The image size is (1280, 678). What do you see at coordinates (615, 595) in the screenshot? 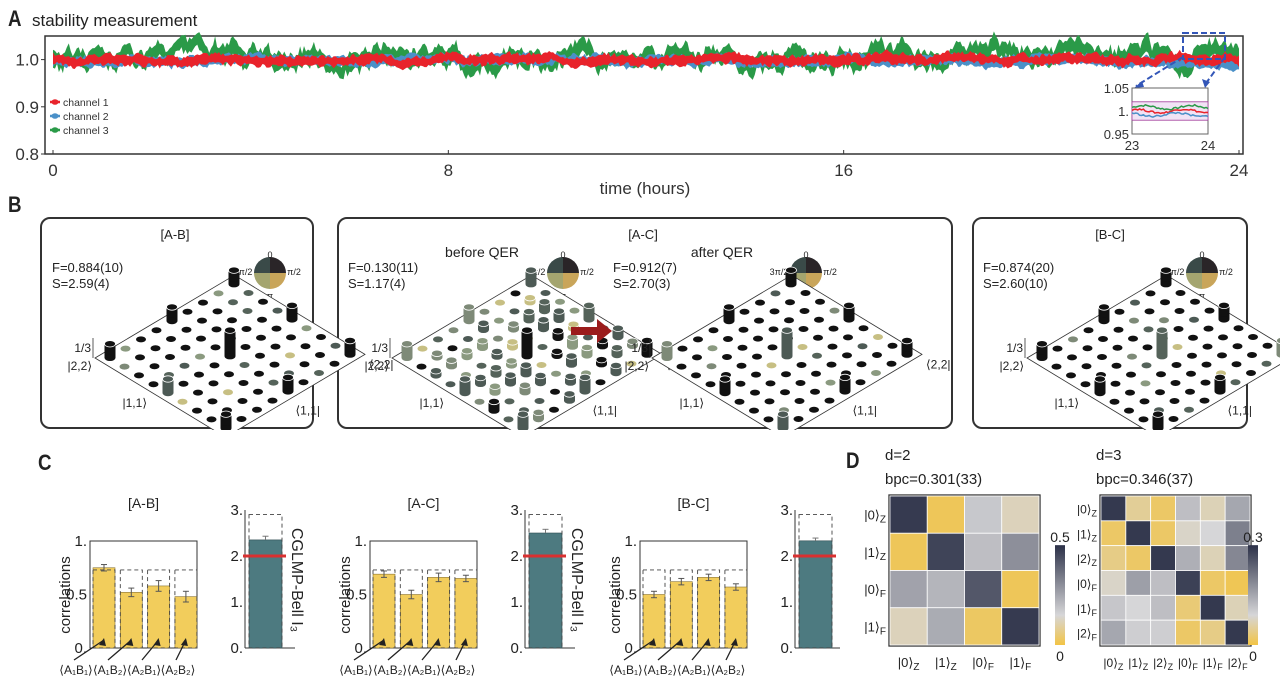
I see `y-axis-label: correlations` at bounding box center [615, 595].